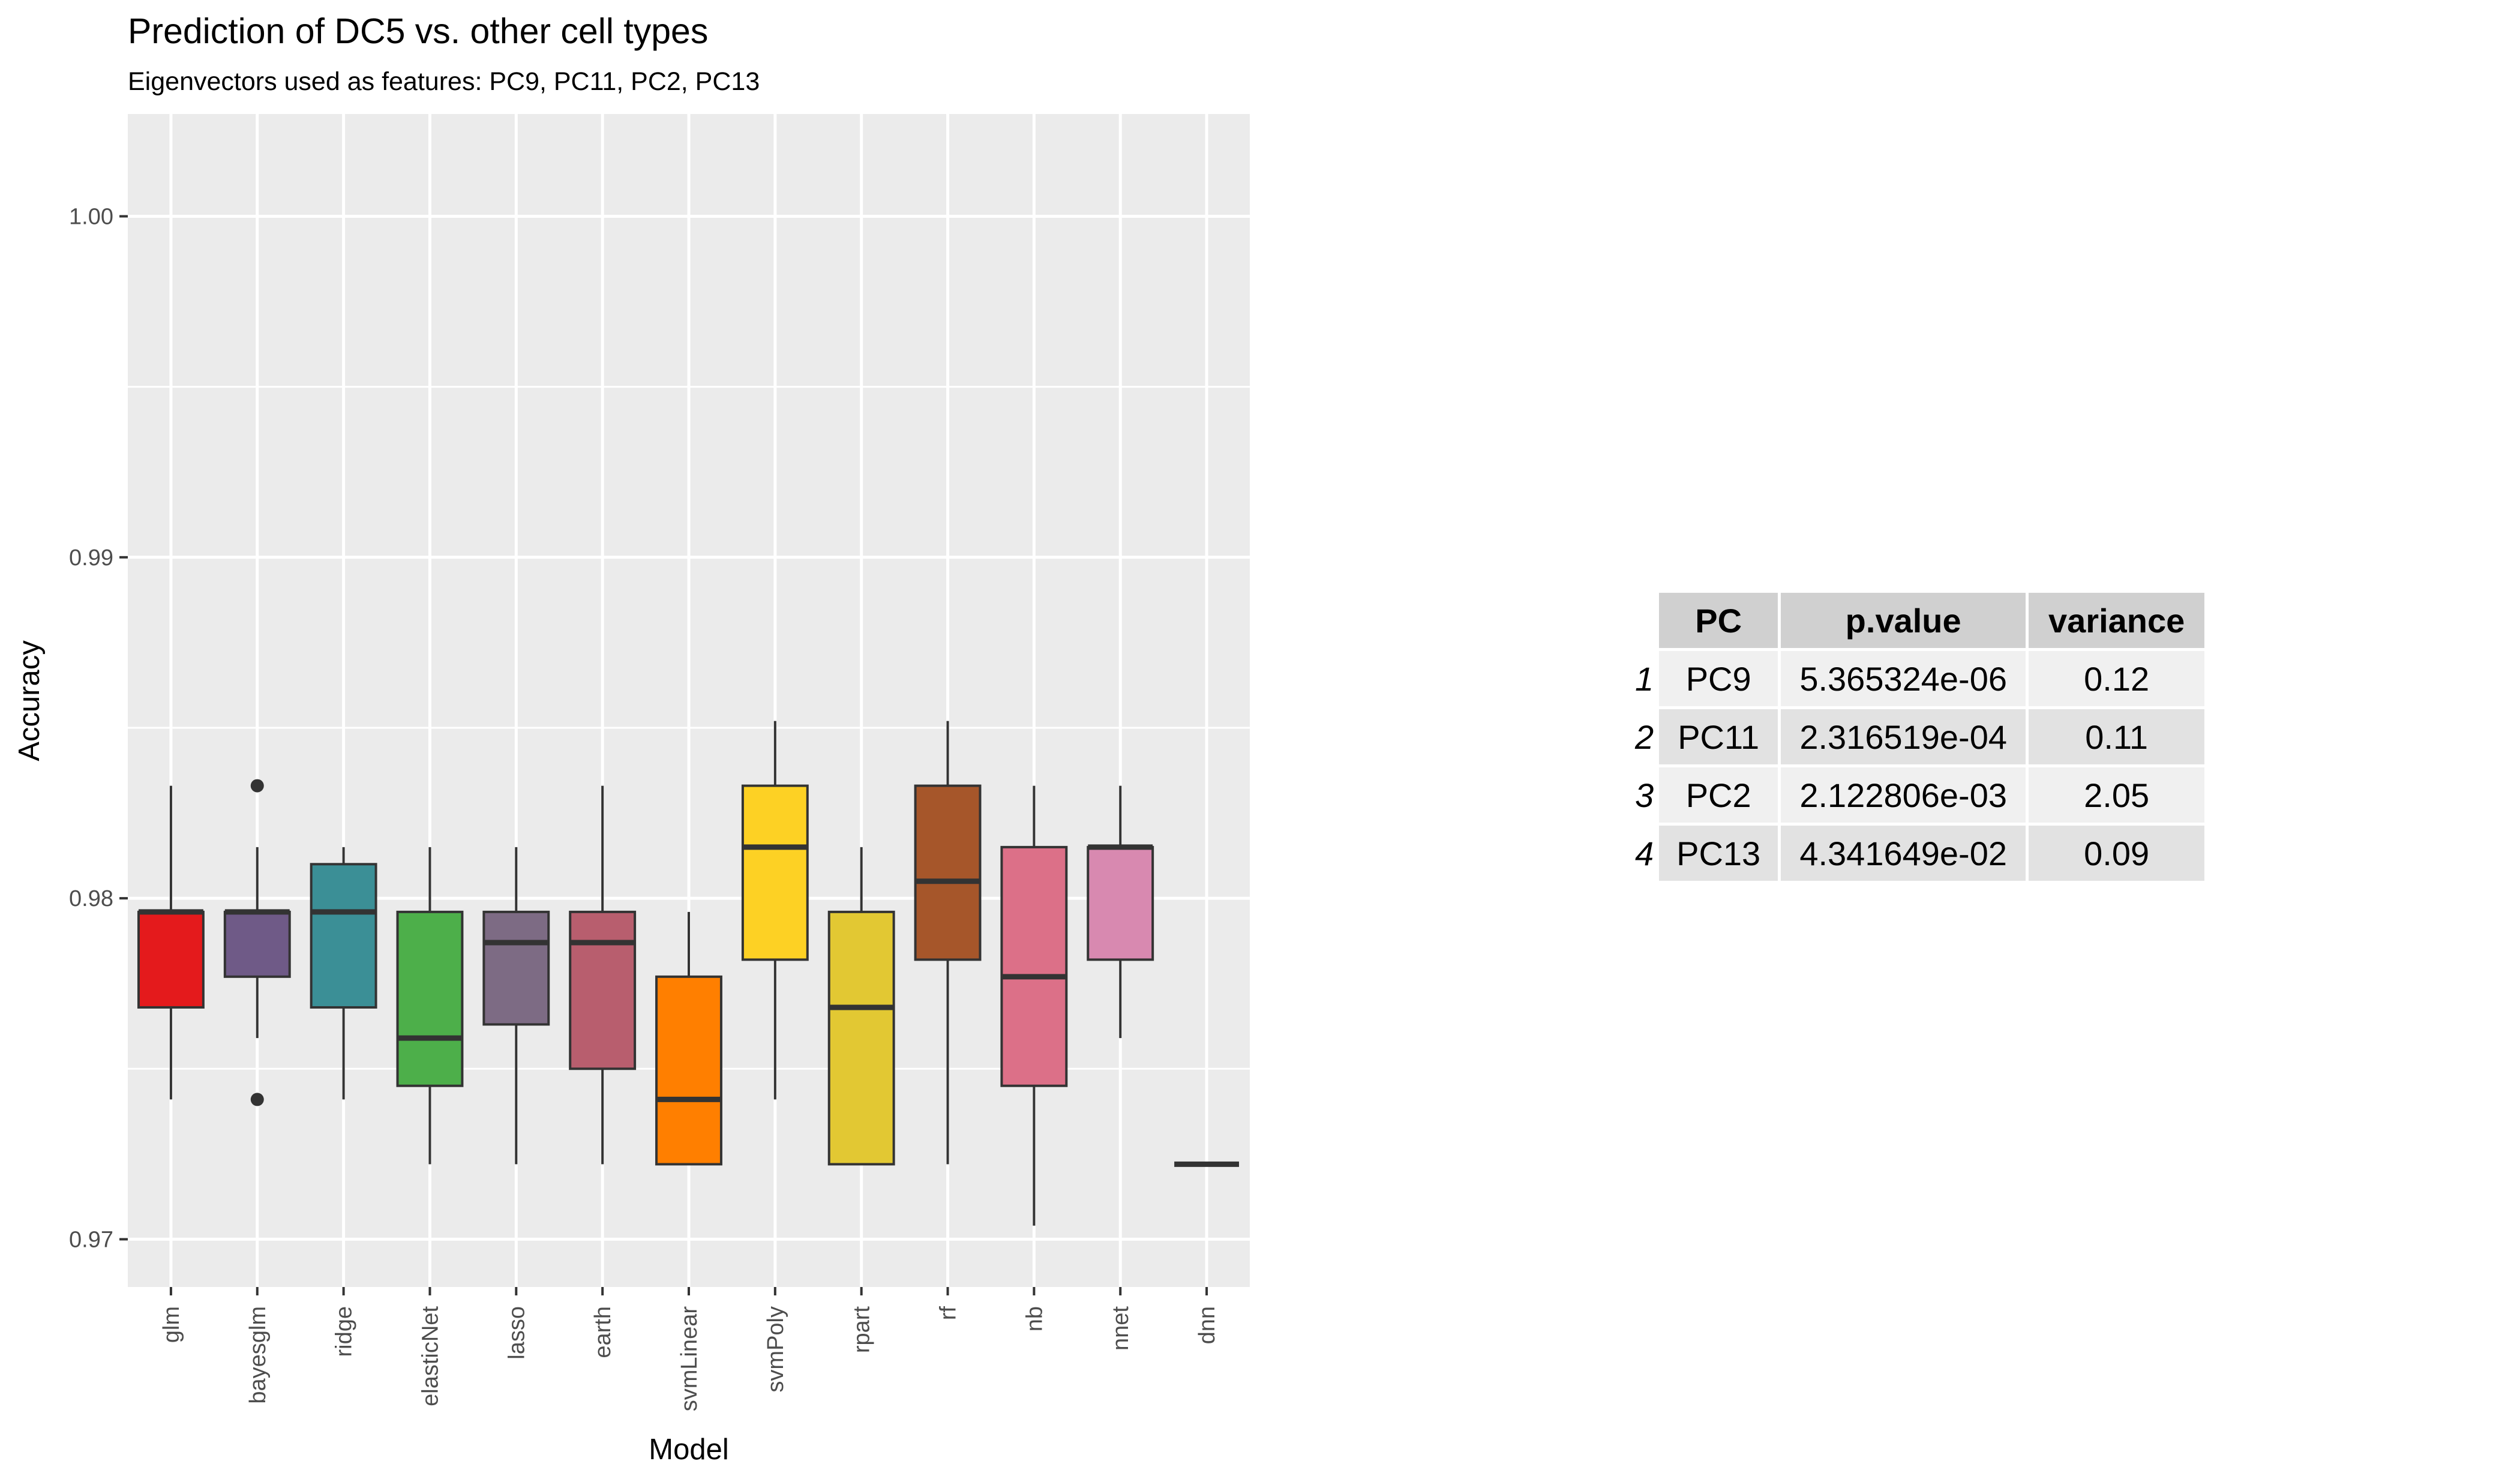 The width and height of the screenshot is (2520, 1470). What do you see at coordinates (1646, 620) in the screenshot?
I see `table-corner` at bounding box center [1646, 620].